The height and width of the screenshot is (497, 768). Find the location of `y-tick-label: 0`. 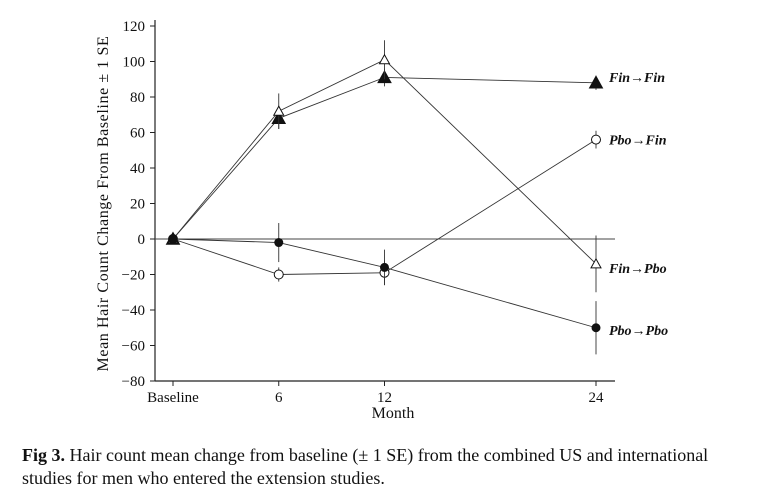

y-tick-label: 0 is located at coordinates (142, 240).